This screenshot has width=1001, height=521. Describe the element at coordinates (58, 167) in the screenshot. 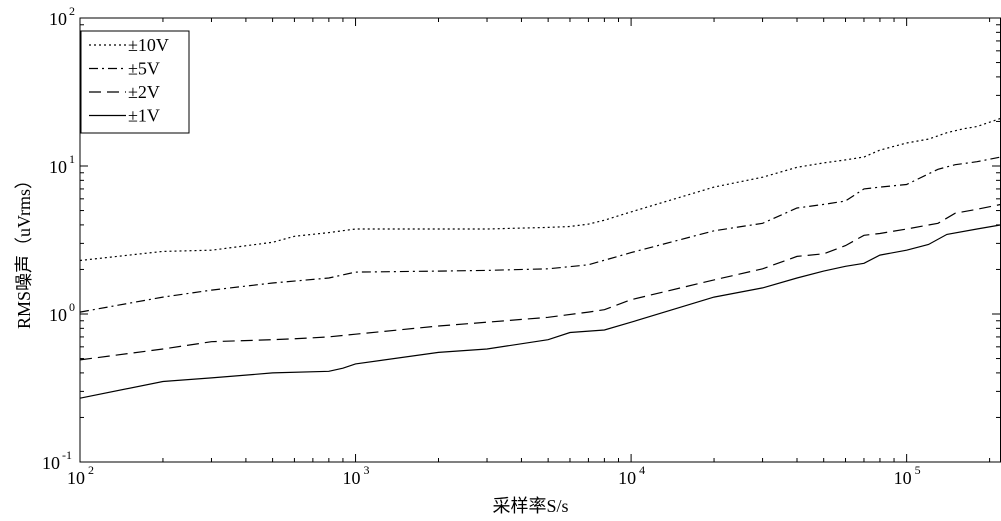

I see `y-tick-label-2: 10` at that location.